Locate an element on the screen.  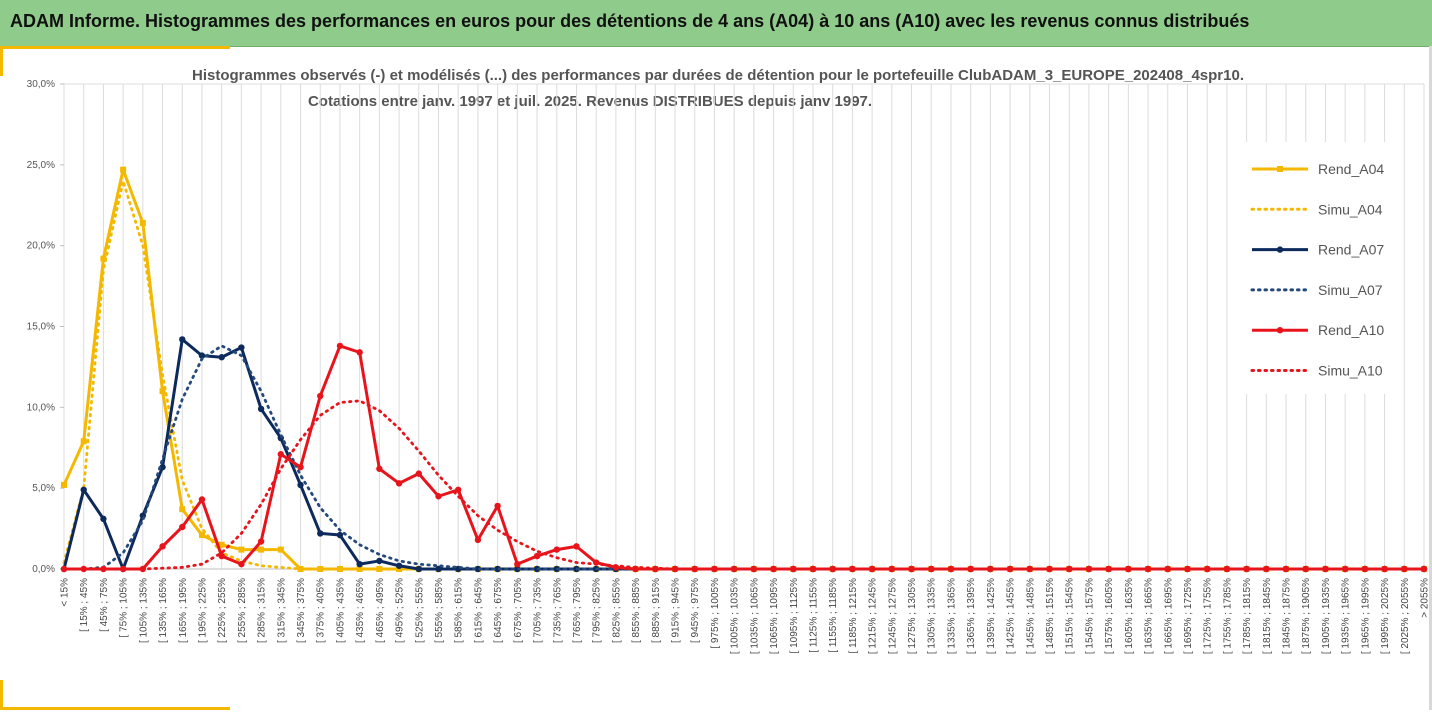
x-tick-label: [ 345% ; 375% is located at coordinates (301, 610).